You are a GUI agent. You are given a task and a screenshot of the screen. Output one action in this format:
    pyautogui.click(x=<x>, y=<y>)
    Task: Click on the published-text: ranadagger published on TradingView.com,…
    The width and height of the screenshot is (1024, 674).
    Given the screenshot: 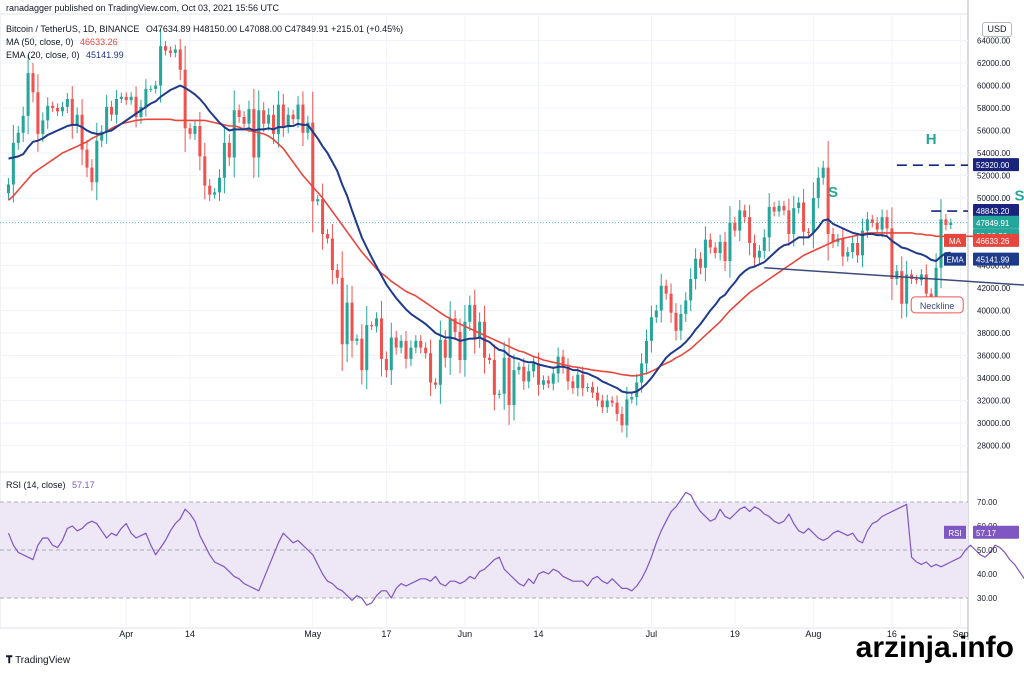 What is the action you would take?
    pyautogui.click(x=142, y=8)
    